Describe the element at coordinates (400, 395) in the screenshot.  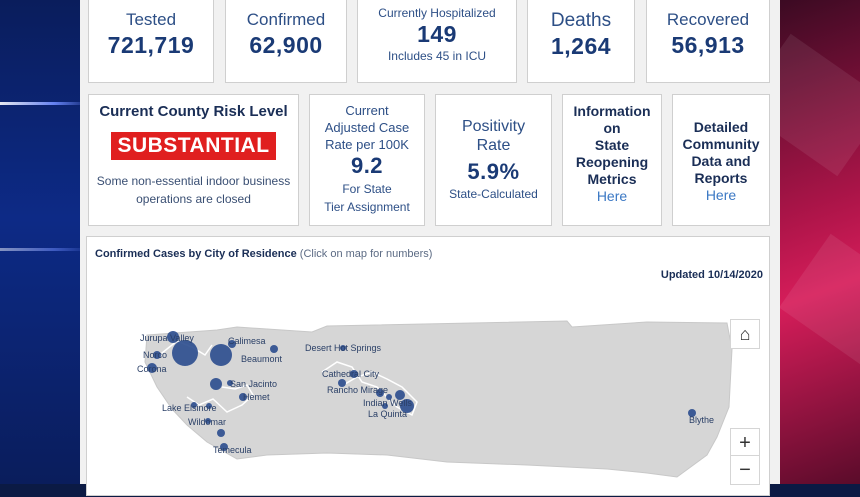
I see `bubble-indian-wells` at that location.